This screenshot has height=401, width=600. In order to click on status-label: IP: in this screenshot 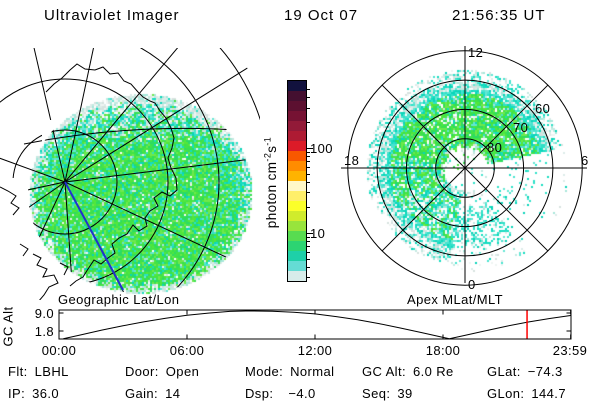, I will do `click(17, 393)`.